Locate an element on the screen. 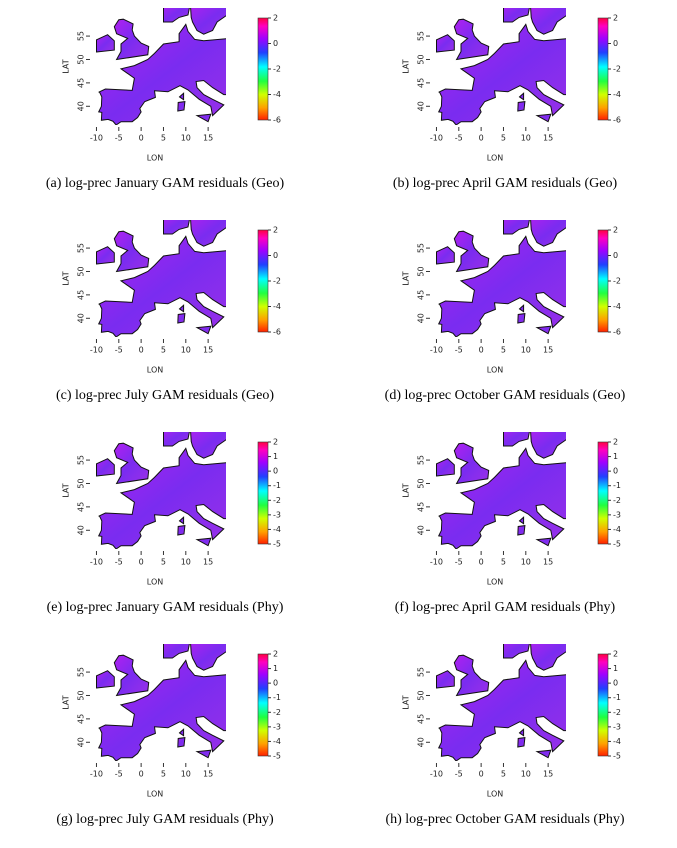 The width and height of the screenshot is (677, 848). caption: (c) log-prec July GAM residuals (Geo) is located at coordinates (165, 395).